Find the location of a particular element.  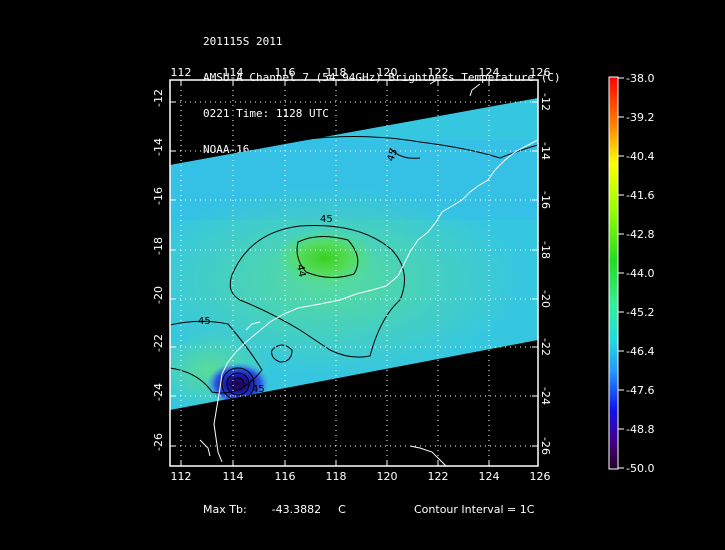

lat-label-left: -16 is located at coordinates (158, 196).